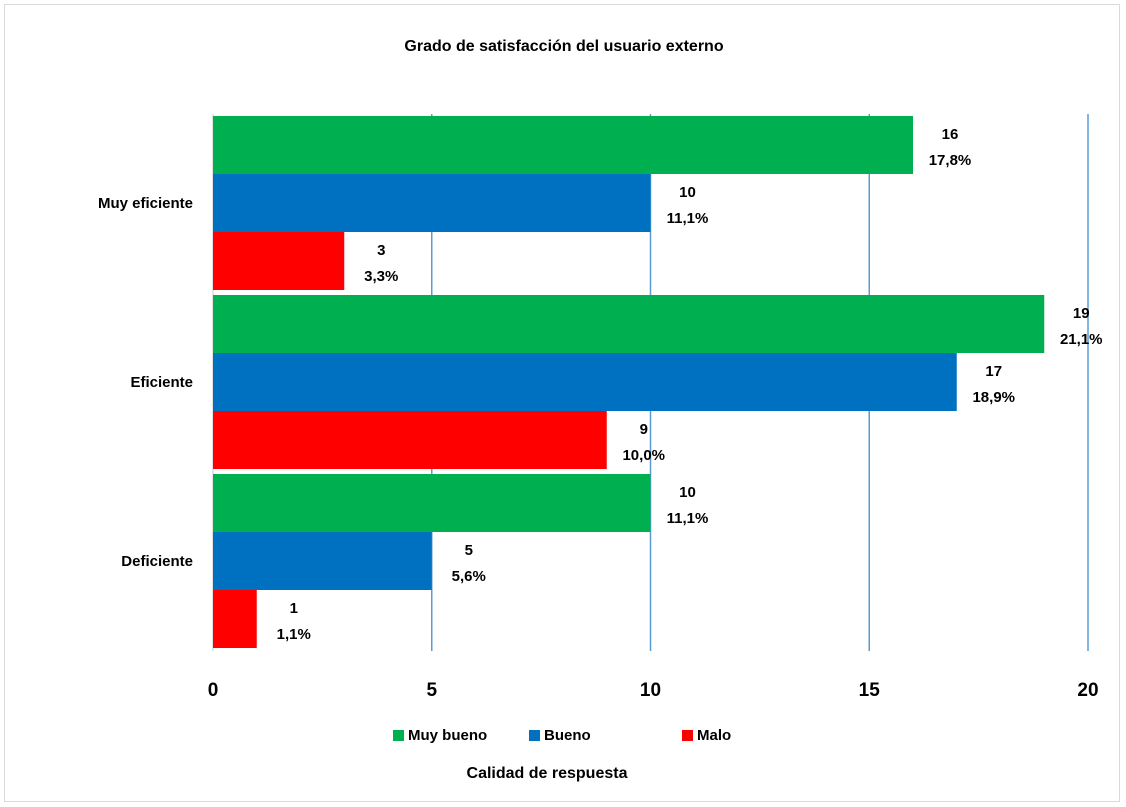 This screenshot has height=807, width=1126. Describe the element at coordinates (213, 690) in the screenshot. I see `x-tick-label-0: 0` at that location.